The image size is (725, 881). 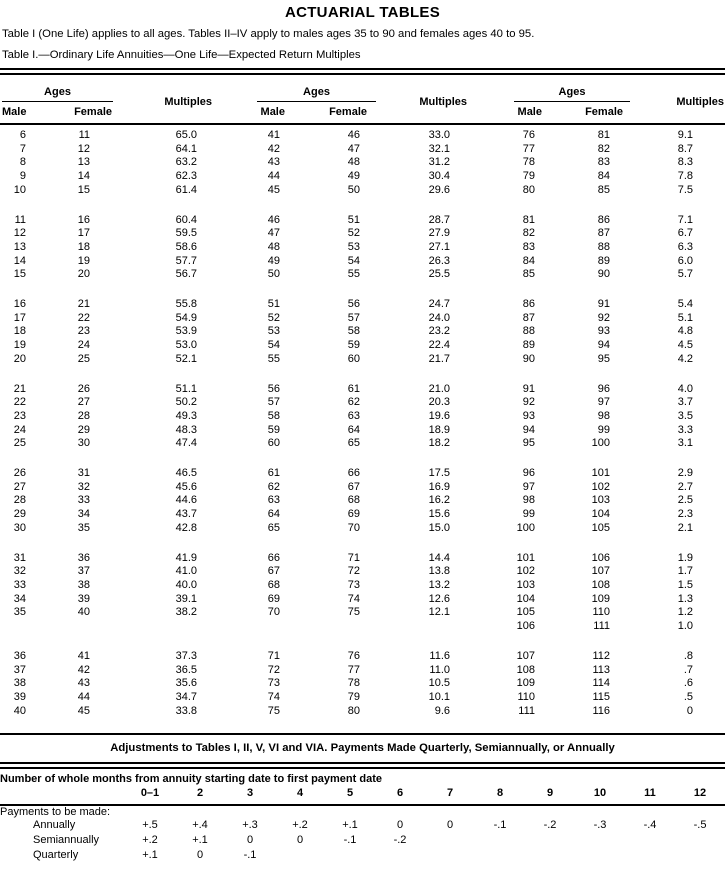 What do you see at coordinates (83, 683) in the screenshot?
I see `table-cell: 43` at bounding box center [83, 683].